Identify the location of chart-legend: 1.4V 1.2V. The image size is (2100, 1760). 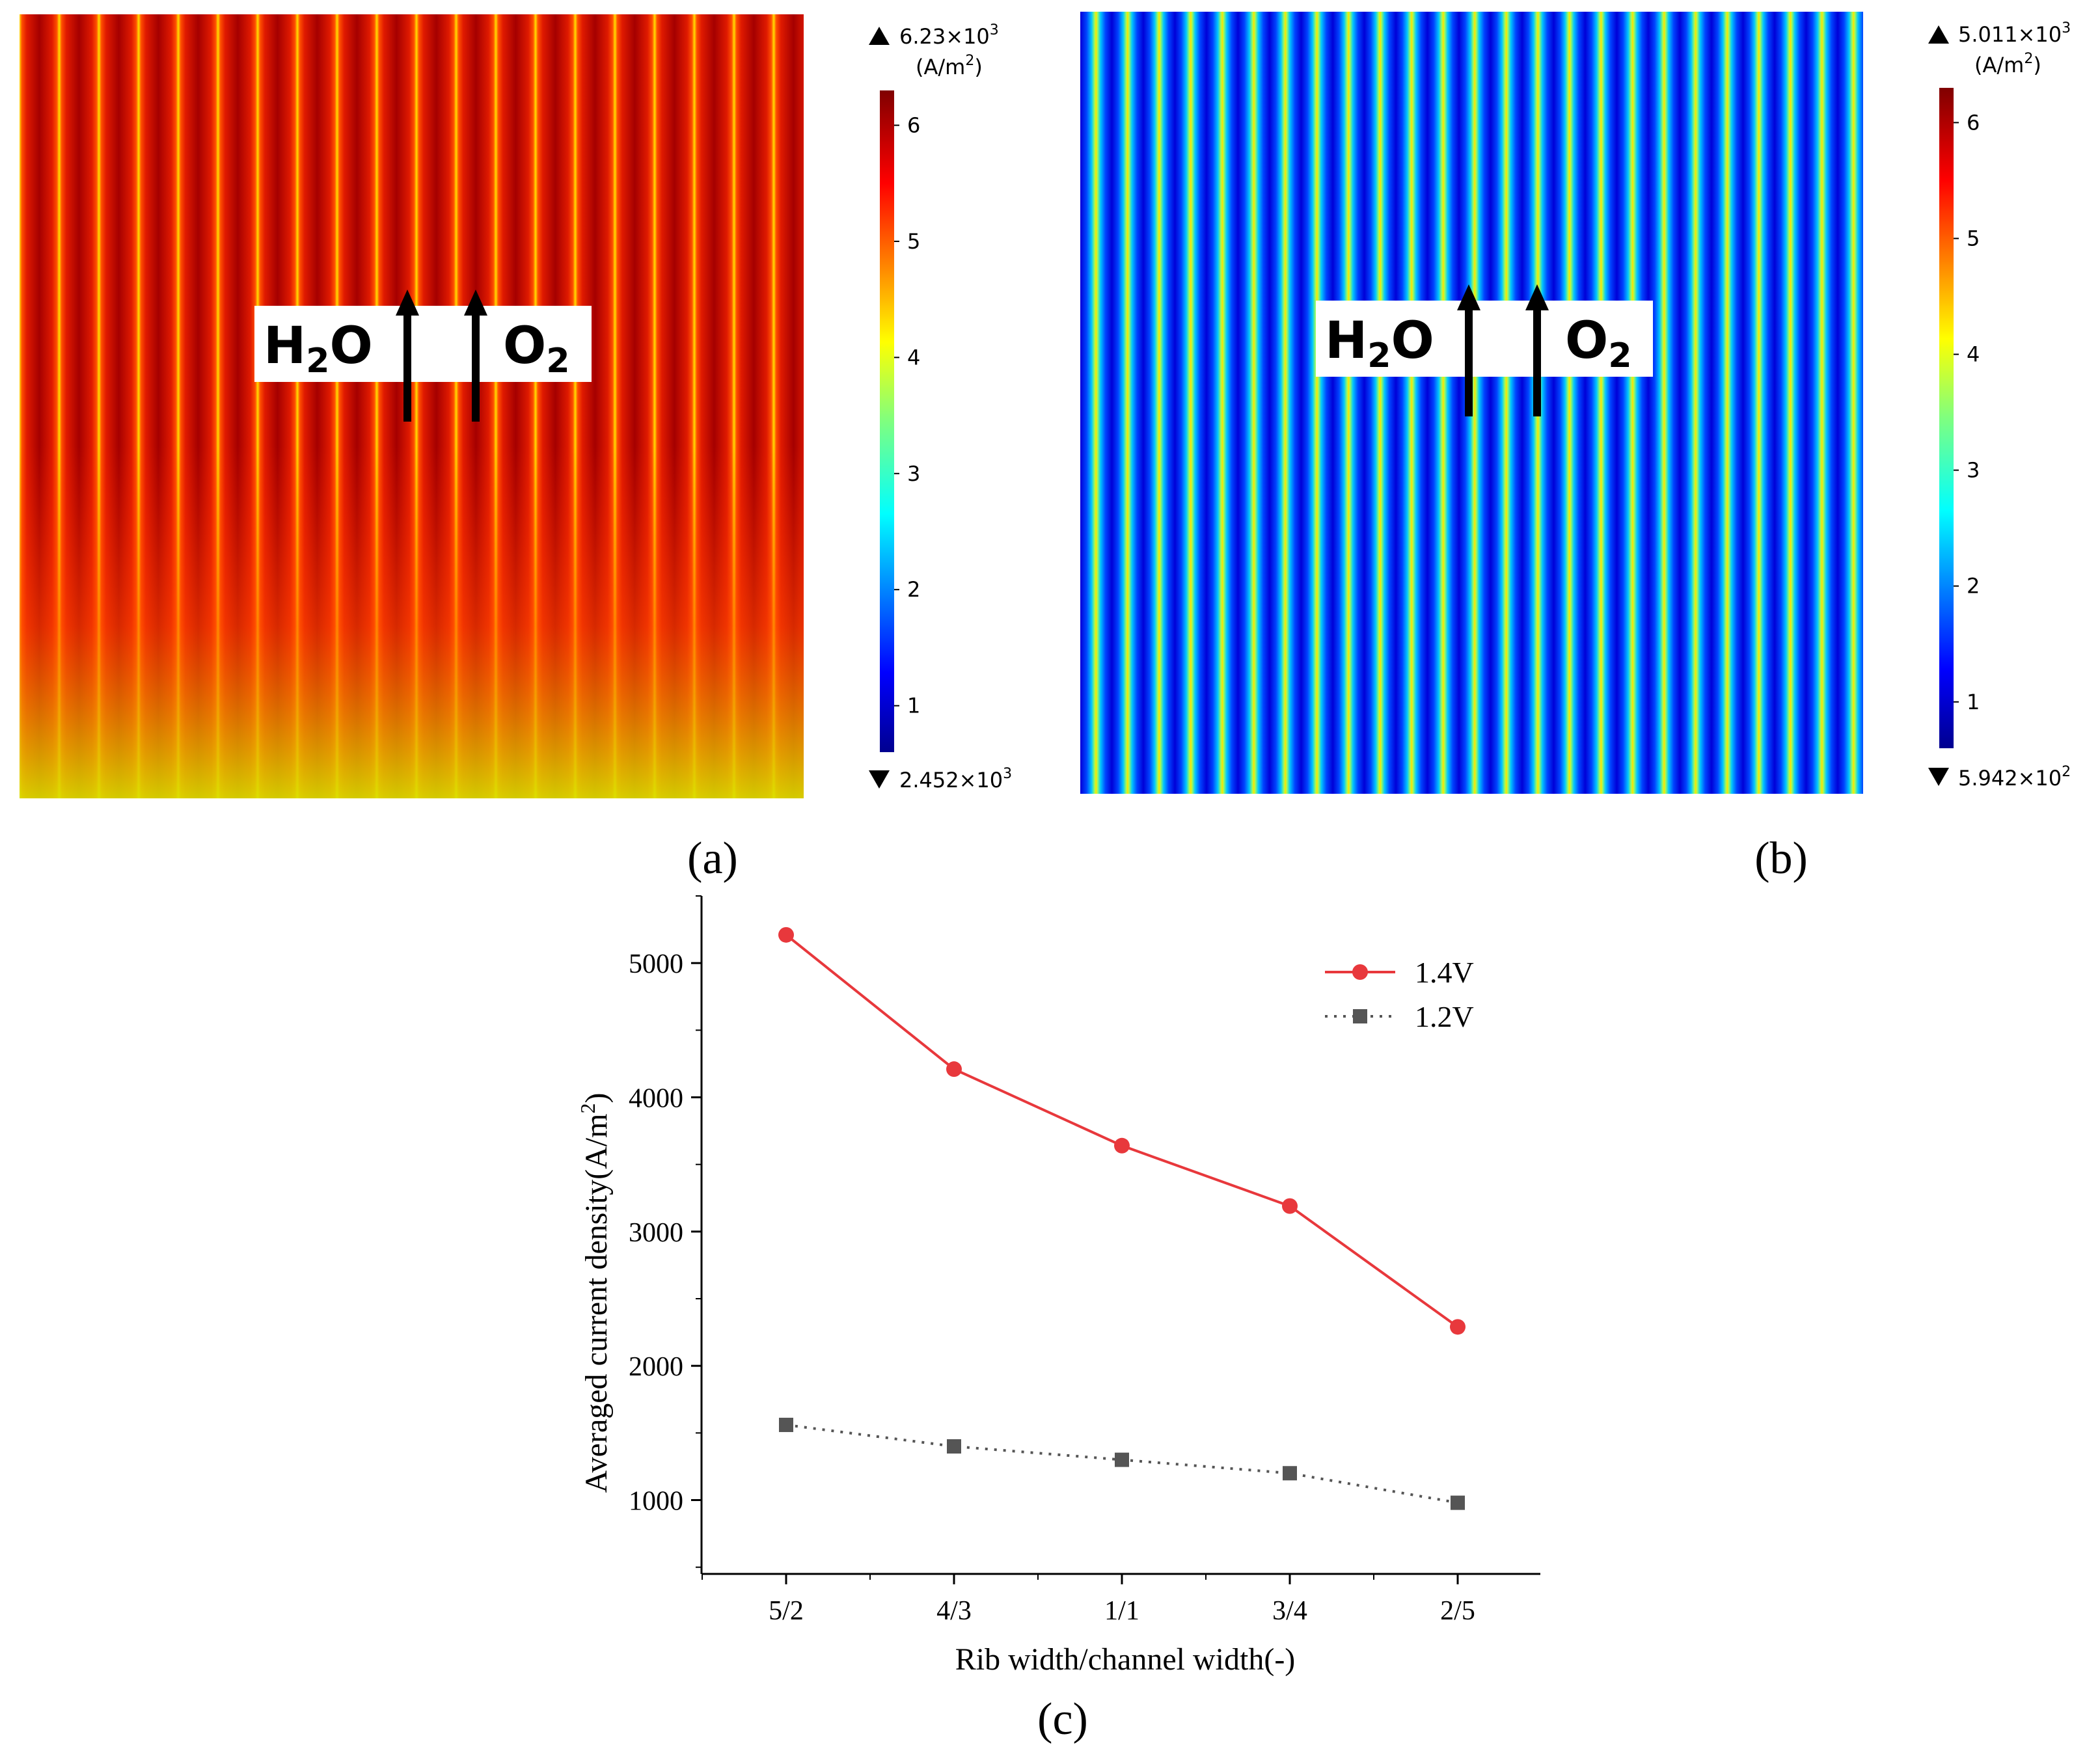
(1399, 994).